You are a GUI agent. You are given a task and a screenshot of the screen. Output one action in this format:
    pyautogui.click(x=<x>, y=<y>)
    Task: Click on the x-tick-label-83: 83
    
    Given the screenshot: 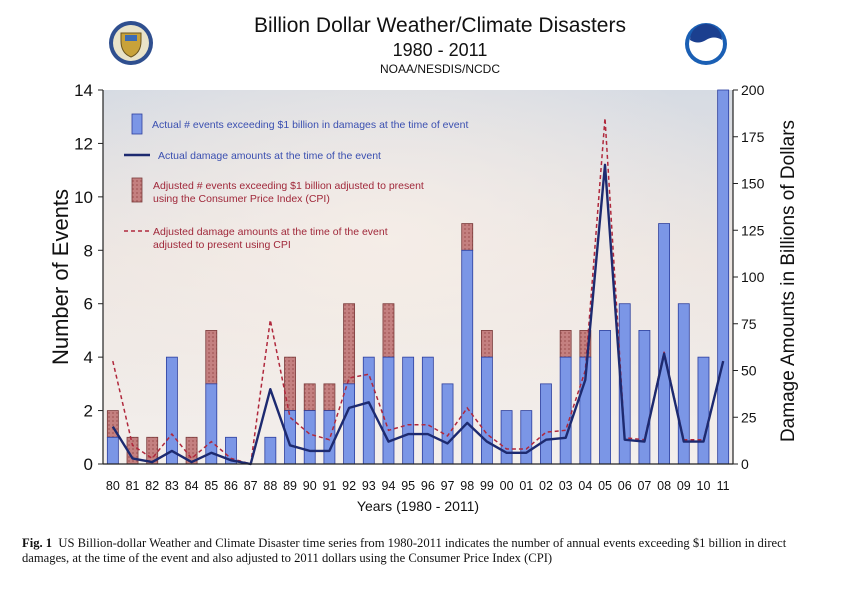 What is the action you would take?
    pyautogui.click(x=172, y=486)
    